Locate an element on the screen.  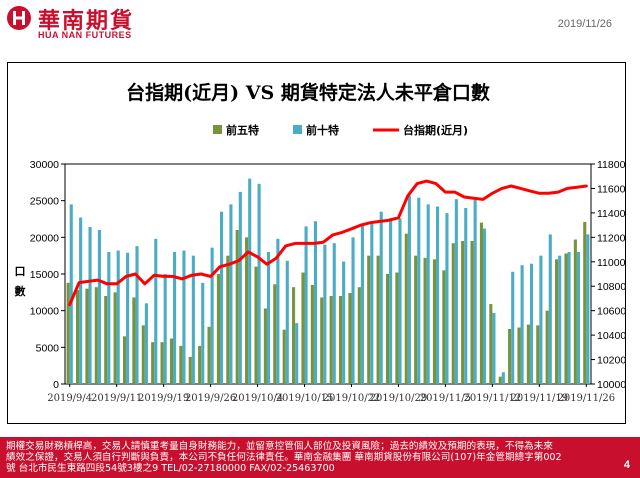
x-tick-label: 2019/9/11 is located at coordinates (116, 398).